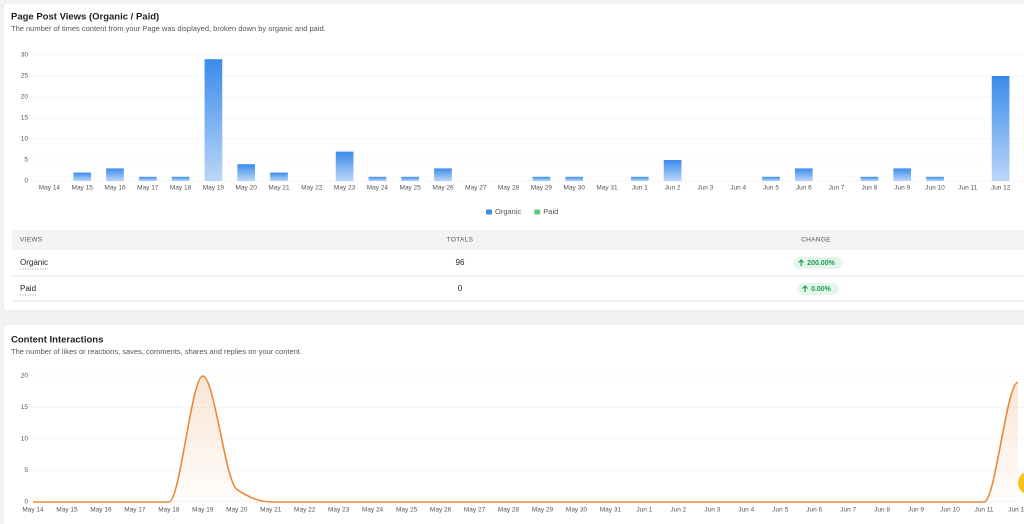  Describe the element at coordinates (85, 17) in the screenshot. I see `card-title: Page Post Views (Organic / Paid)` at that location.